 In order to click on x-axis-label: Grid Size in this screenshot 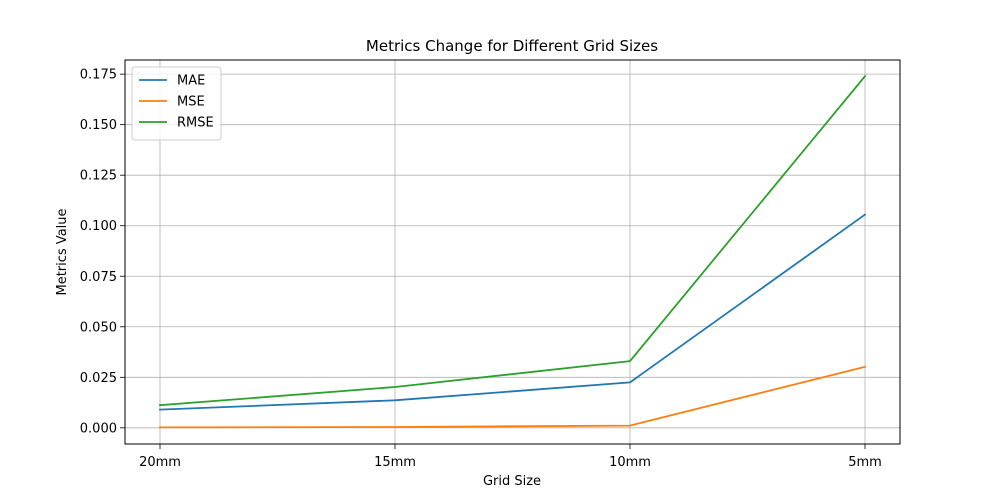, I will do `click(512, 481)`.